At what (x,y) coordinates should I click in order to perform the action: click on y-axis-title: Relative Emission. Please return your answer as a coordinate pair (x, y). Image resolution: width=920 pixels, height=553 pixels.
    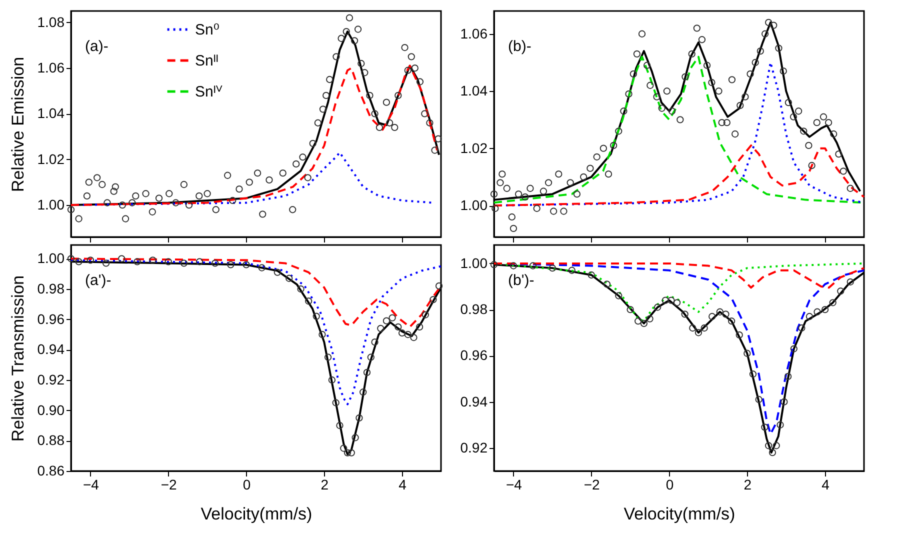
    Looking at the image, I should click on (18, 124).